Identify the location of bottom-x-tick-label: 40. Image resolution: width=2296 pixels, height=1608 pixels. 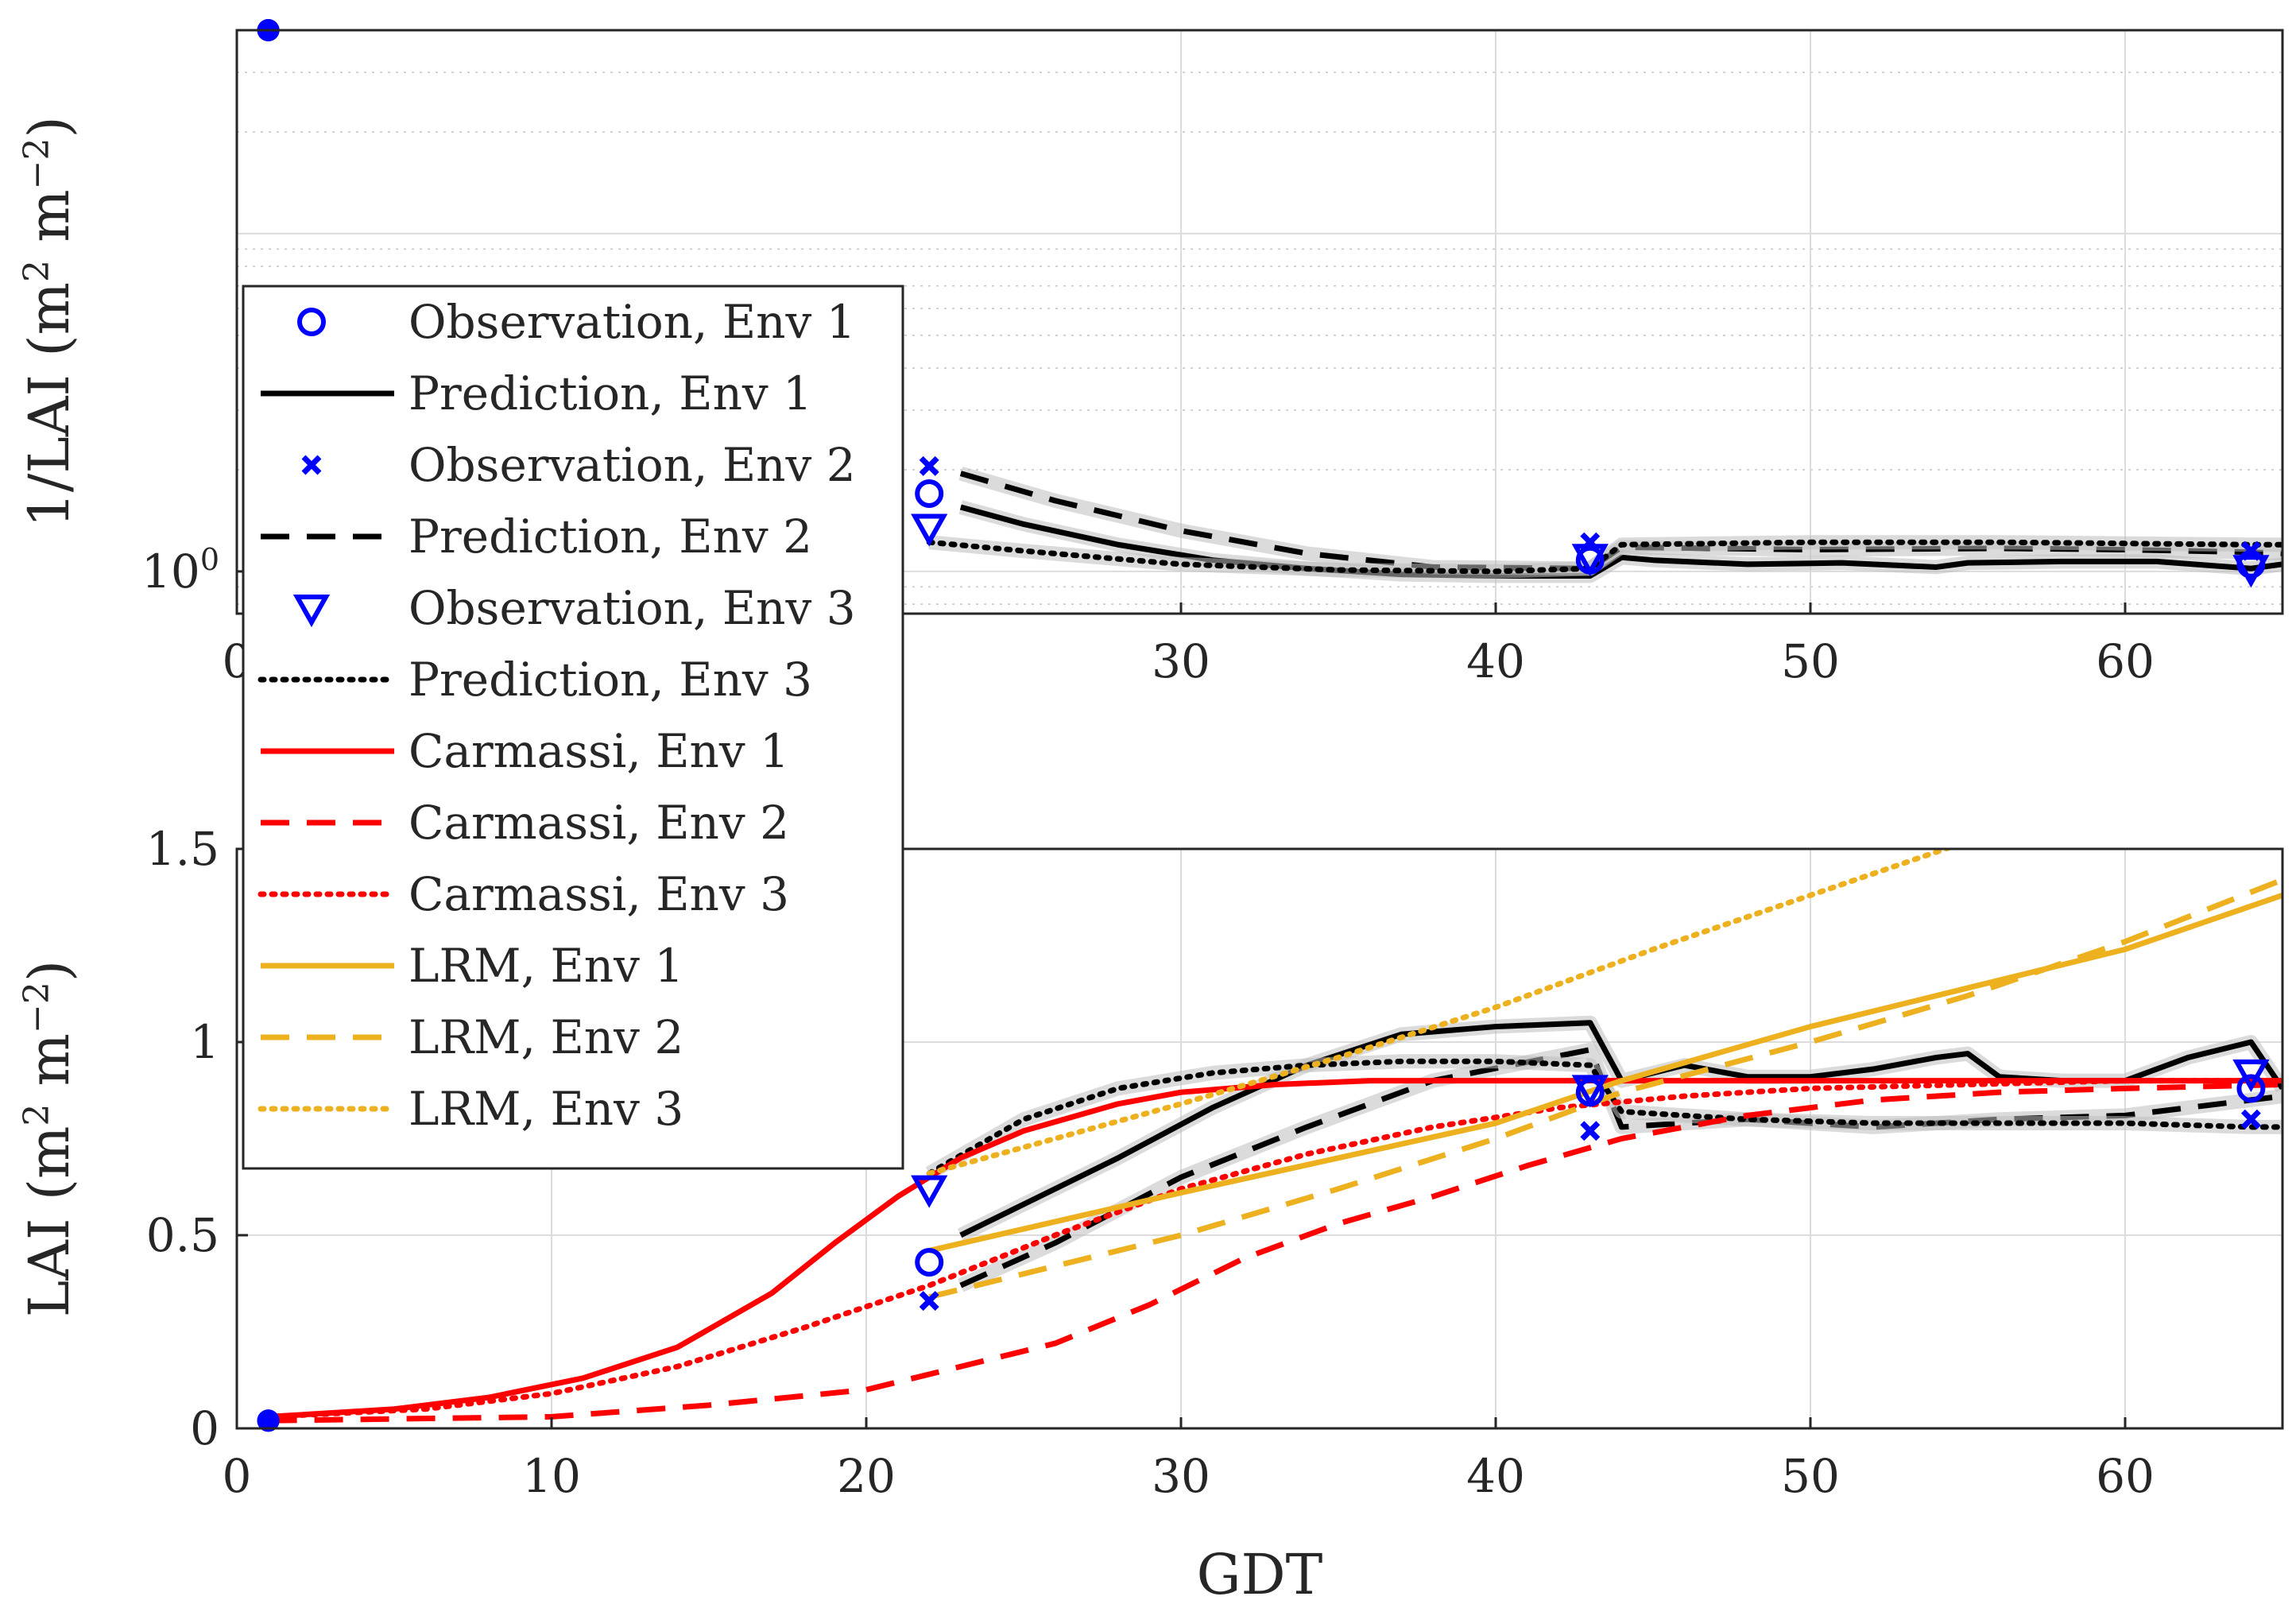
(1495, 1476).